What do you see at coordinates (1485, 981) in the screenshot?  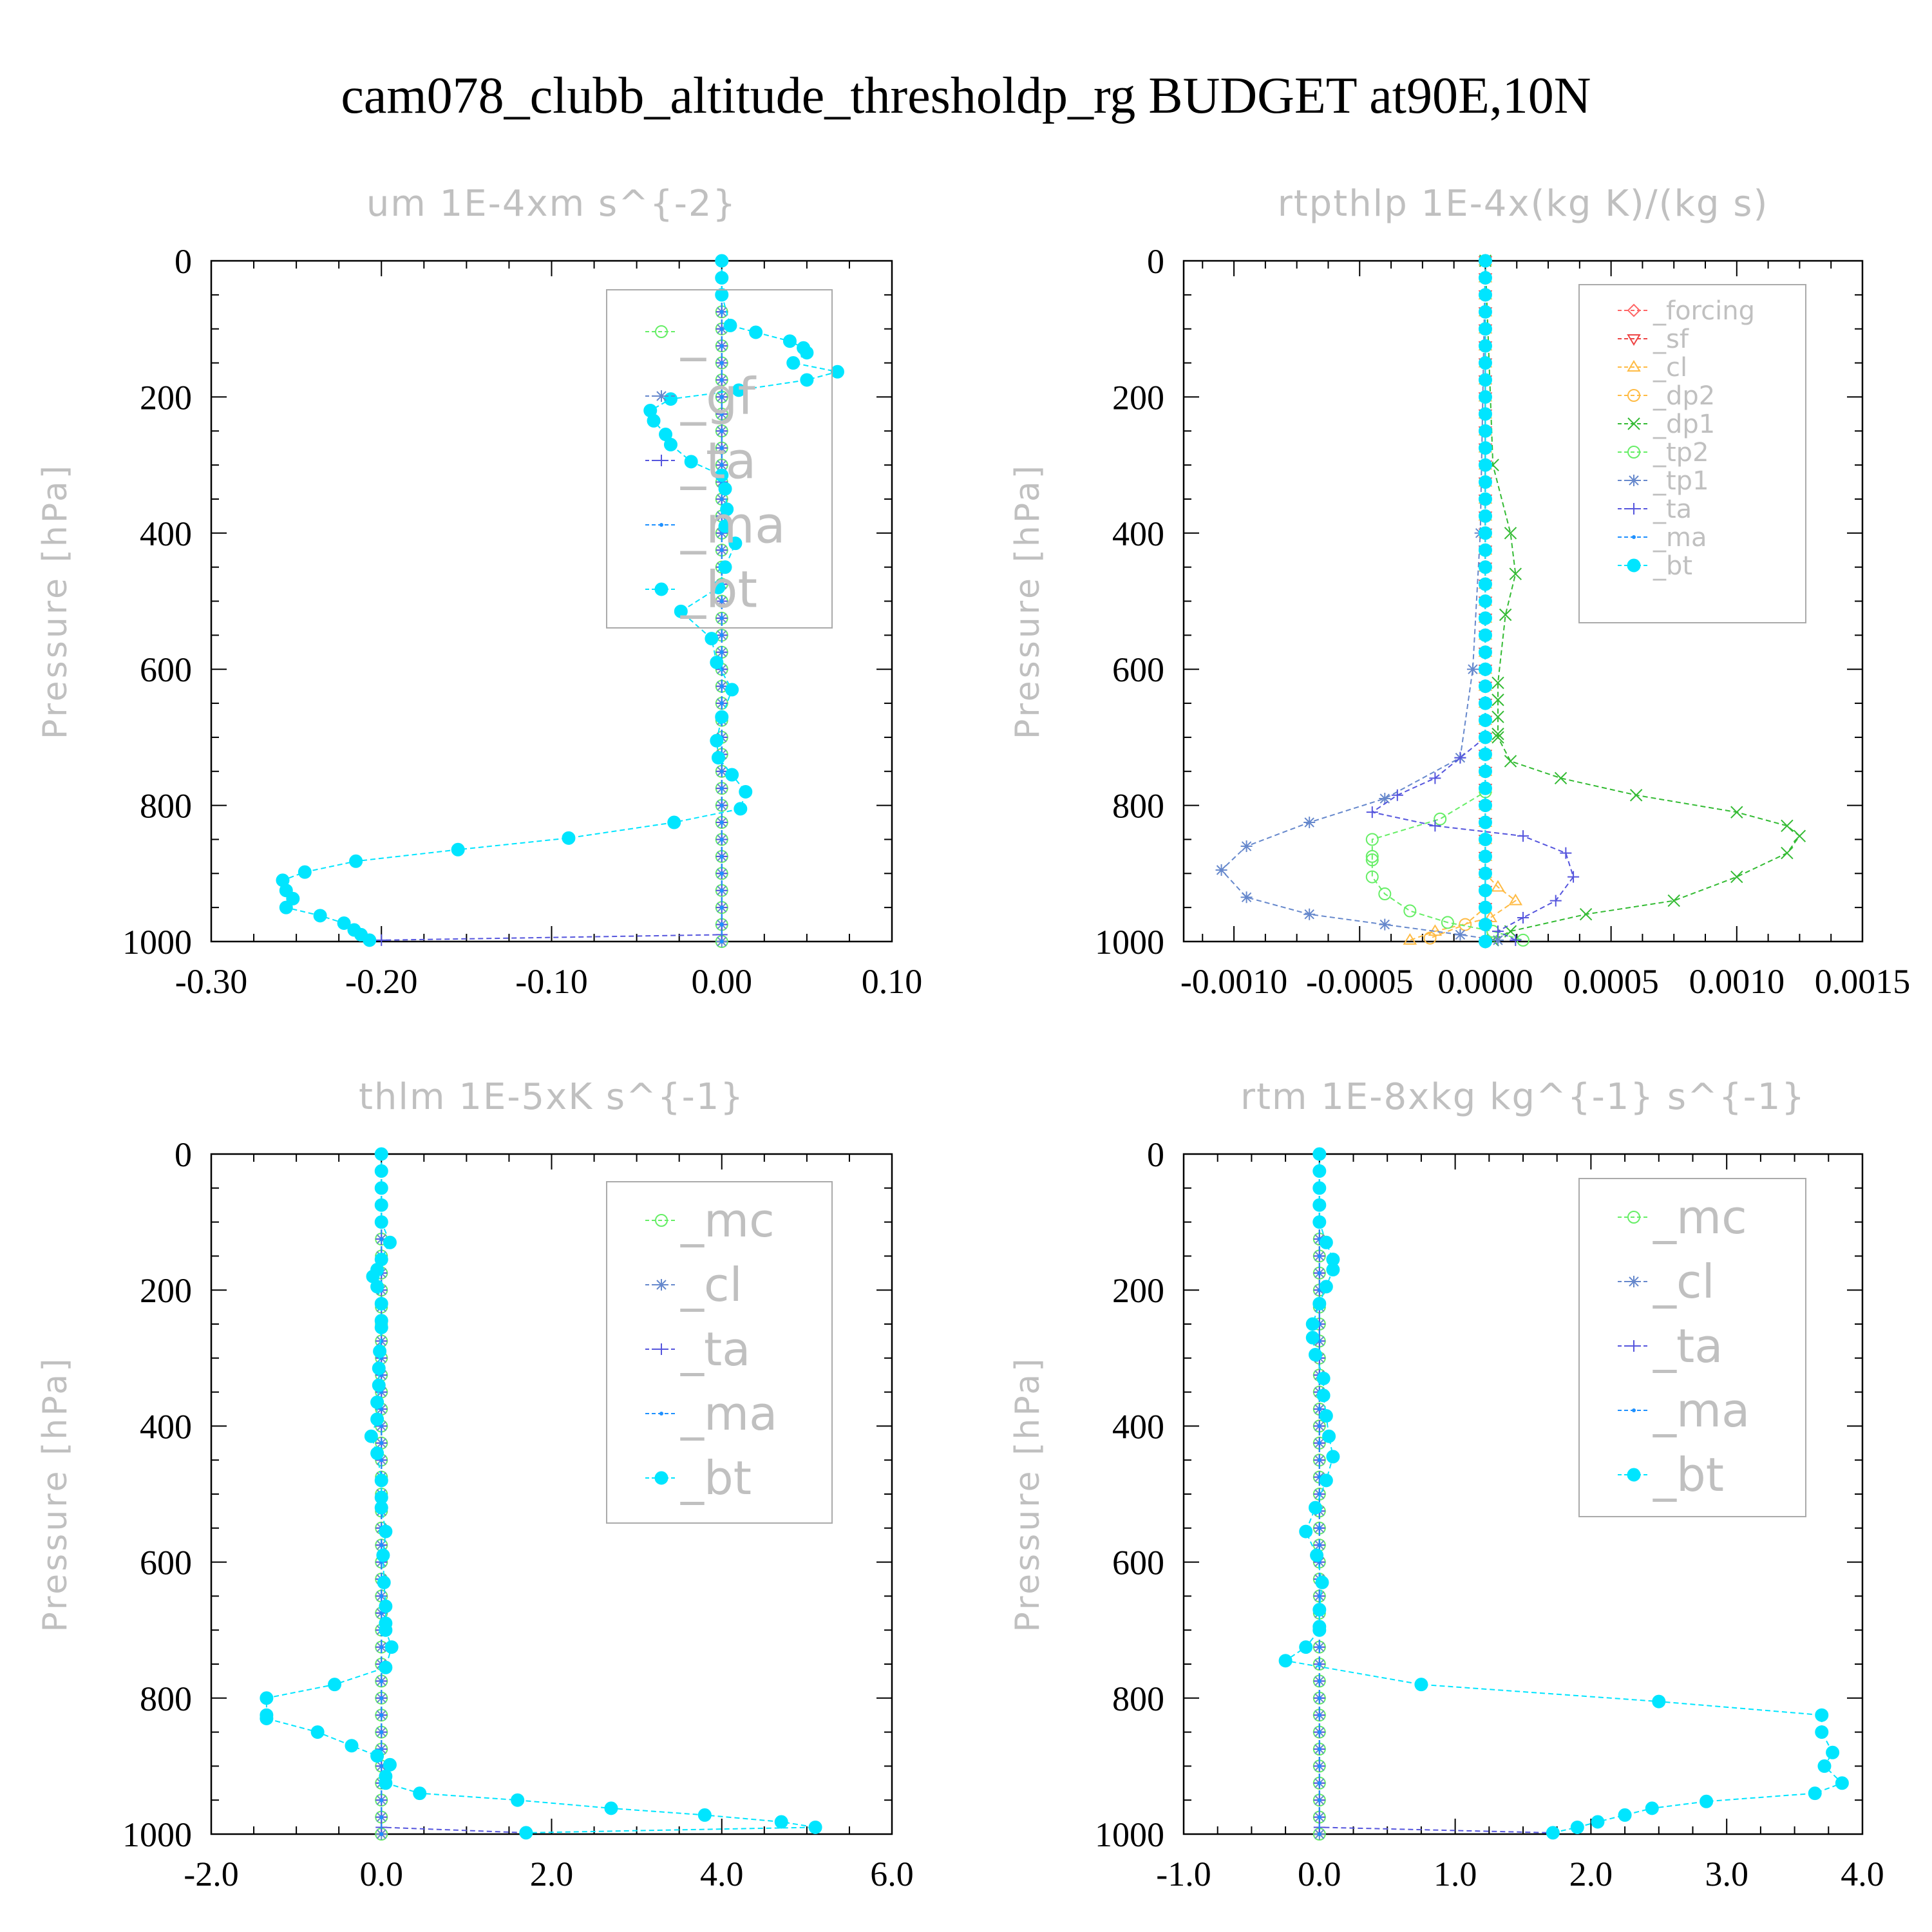 I see `x-tick-label: 0.0000` at bounding box center [1485, 981].